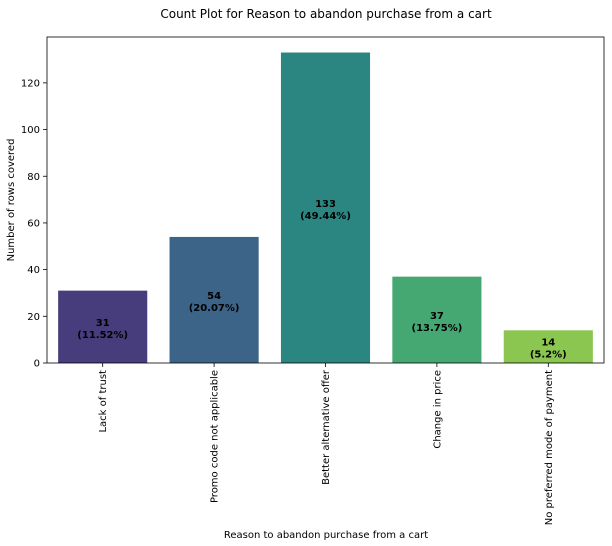  What do you see at coordinates (437, 328) in the screenshot?
I see `bar-percent-label-3: (13.75%)` at bounding box center [437, 328].